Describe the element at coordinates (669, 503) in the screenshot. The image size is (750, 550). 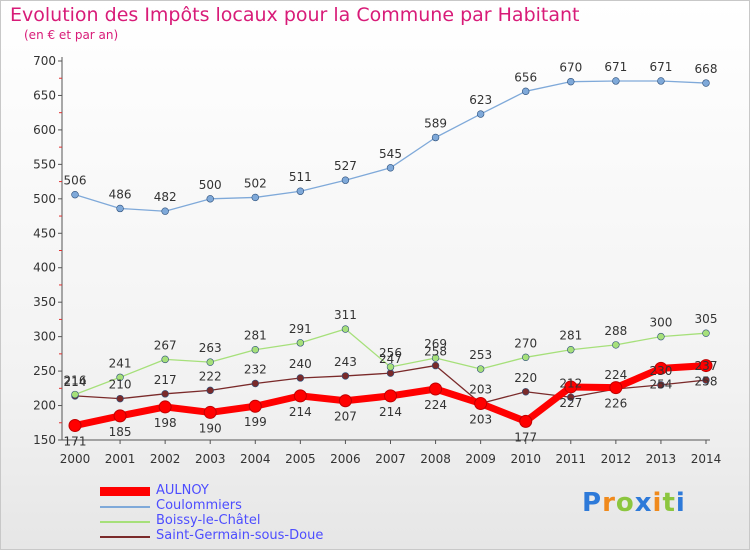
I see `logo-letter: t` at that location.